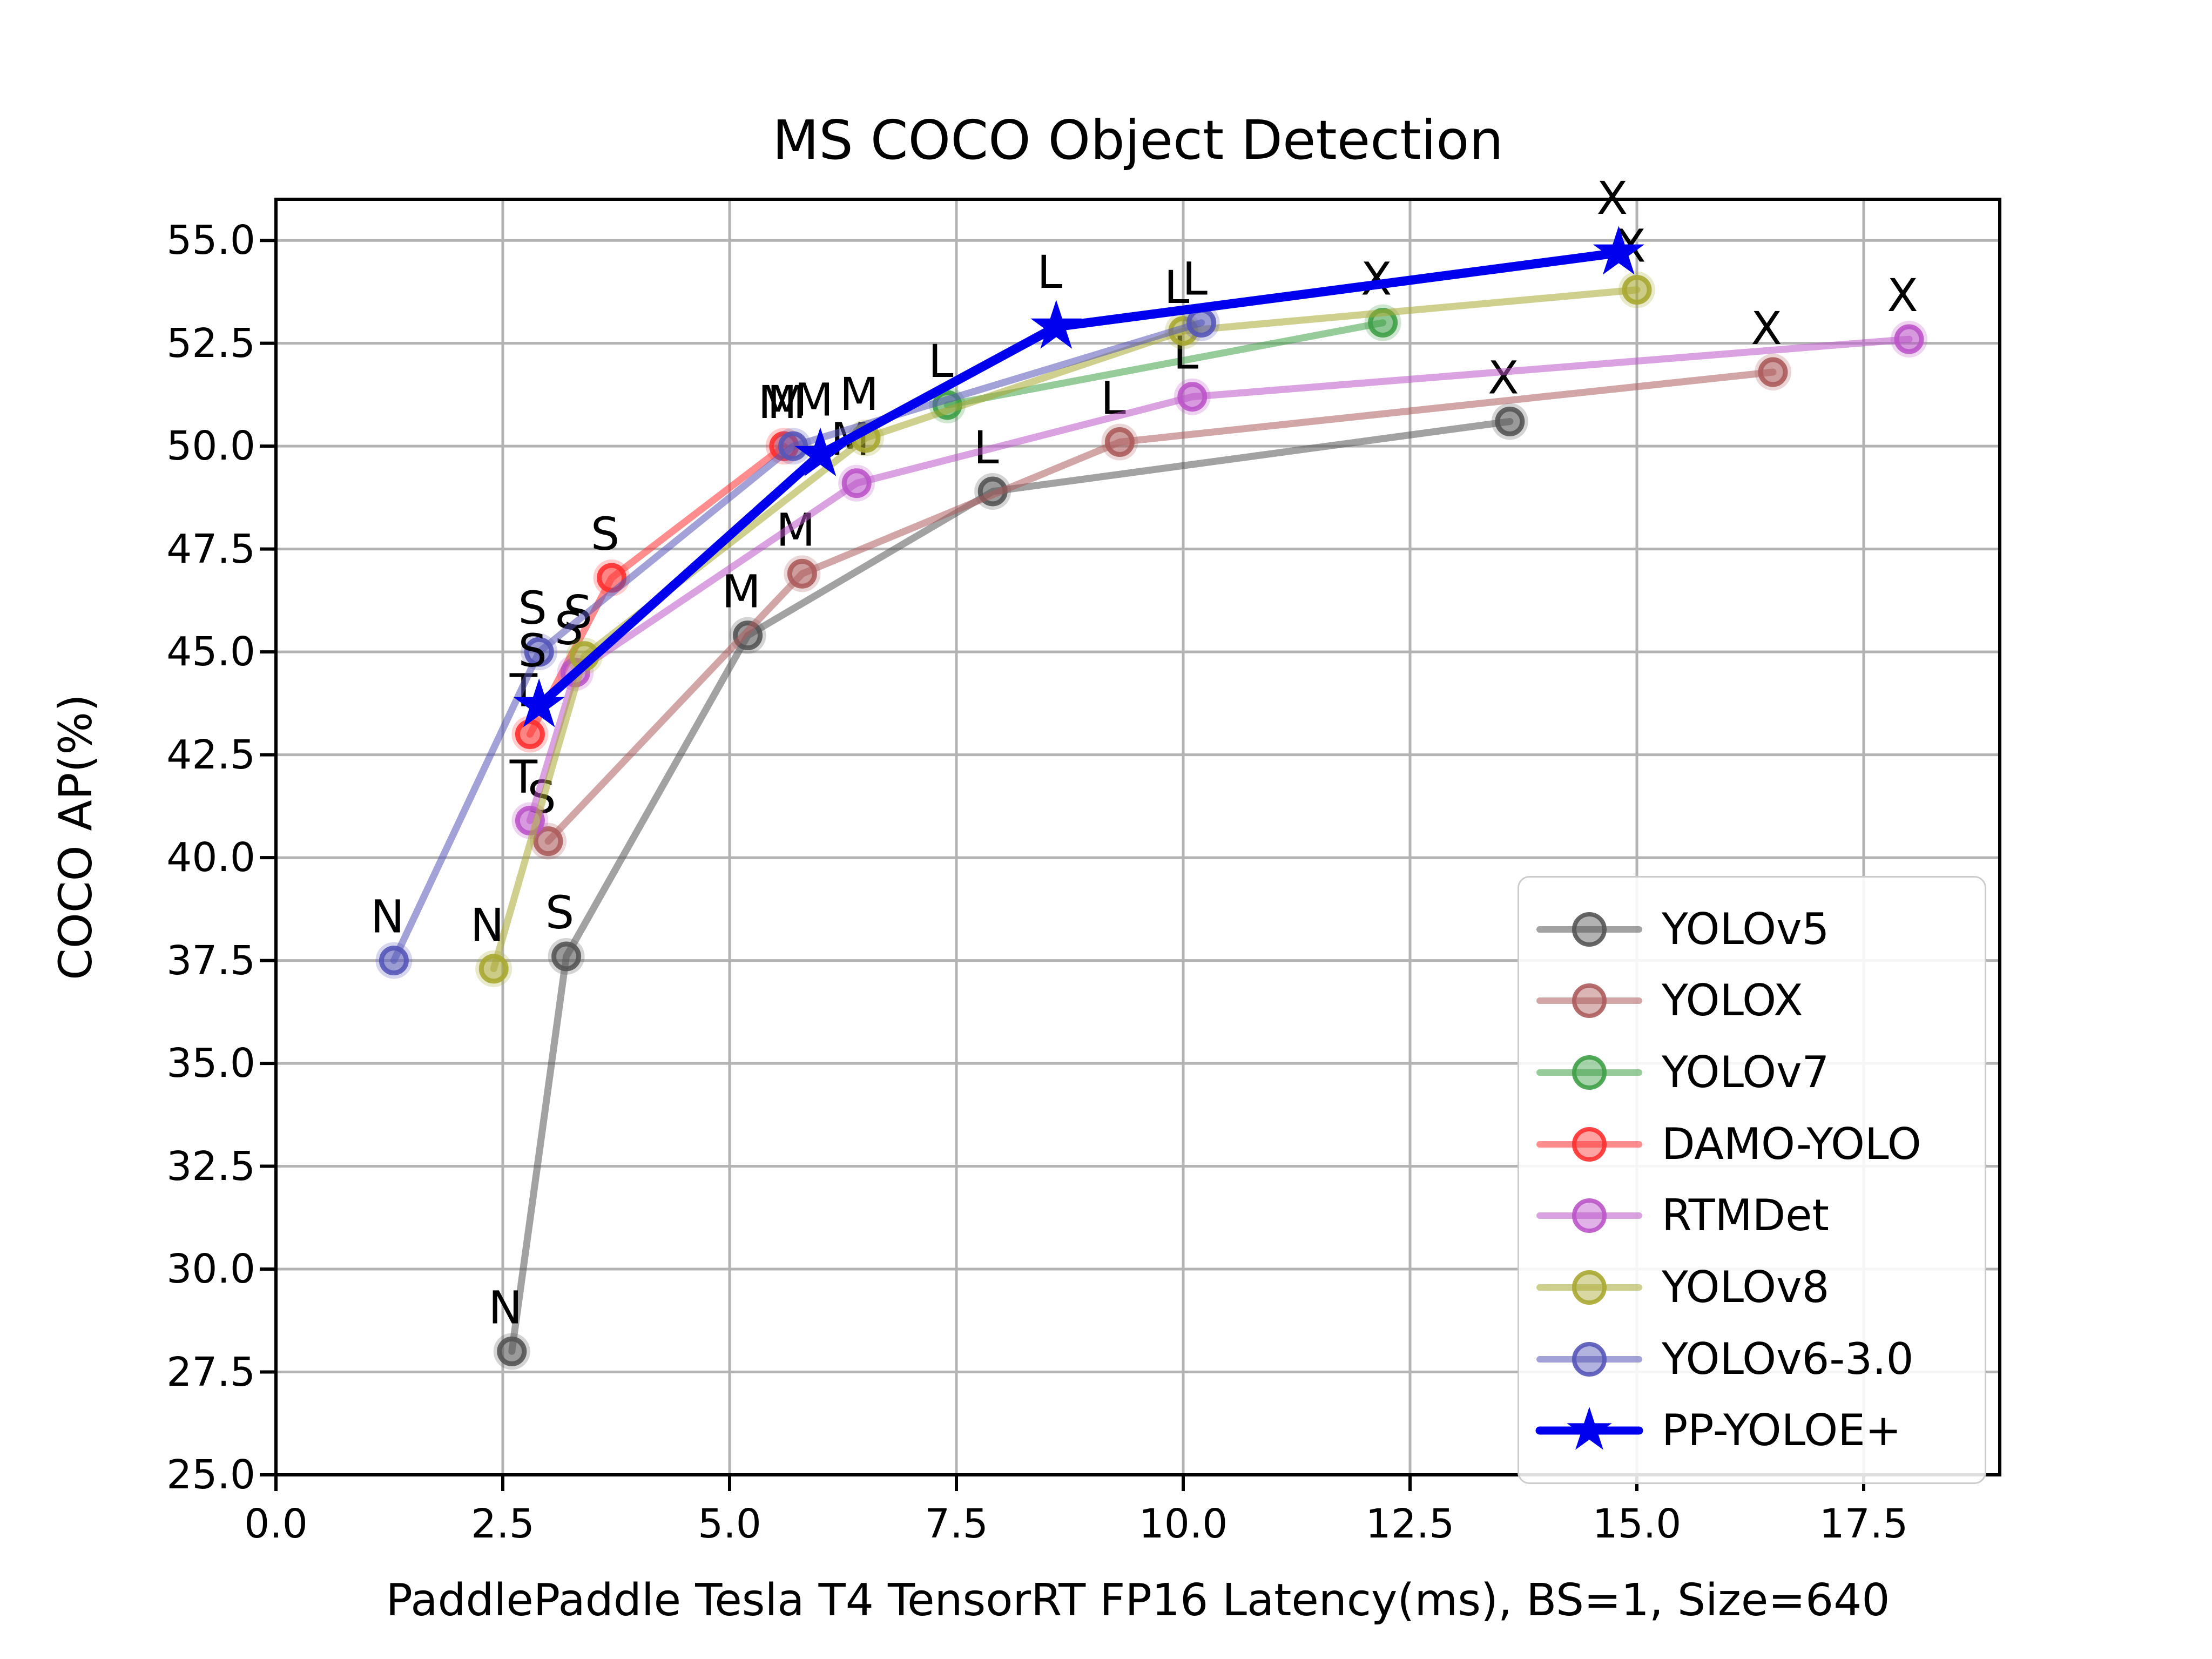 The image size is (2212, 1659). Describe the element at coordinates (75, 837) in the screenshot. I see `y-axis-label: COCO AP(%)` at that location.